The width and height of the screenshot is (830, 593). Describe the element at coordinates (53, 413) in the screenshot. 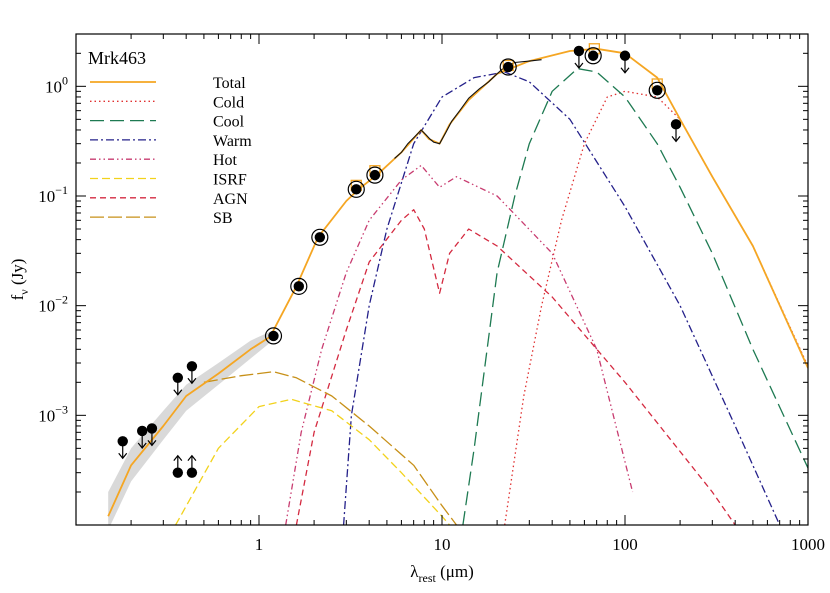

I see `y-tick-label: 10⁻³` at that location.